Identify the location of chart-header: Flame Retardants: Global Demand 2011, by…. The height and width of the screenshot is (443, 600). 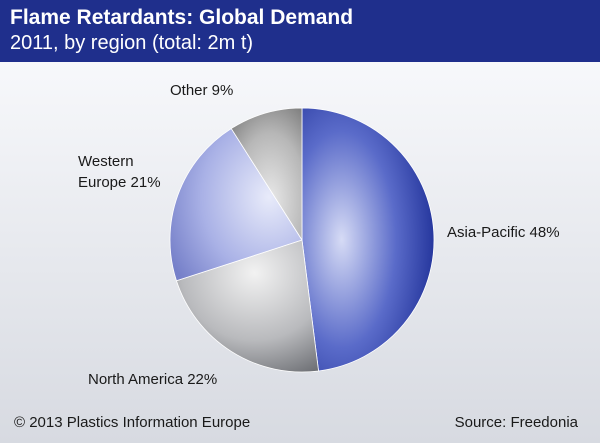
(300, 31).